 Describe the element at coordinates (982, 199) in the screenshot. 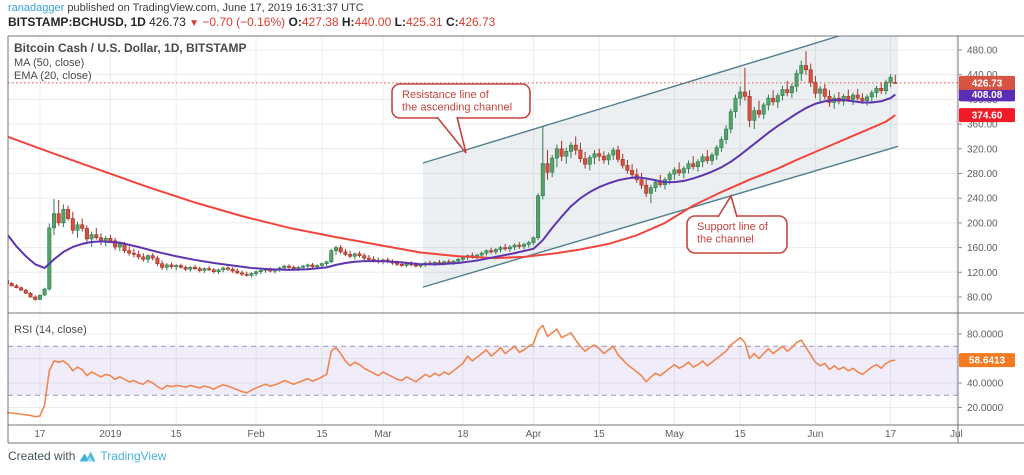

I see `price-tick-label: 240.00` at that location.